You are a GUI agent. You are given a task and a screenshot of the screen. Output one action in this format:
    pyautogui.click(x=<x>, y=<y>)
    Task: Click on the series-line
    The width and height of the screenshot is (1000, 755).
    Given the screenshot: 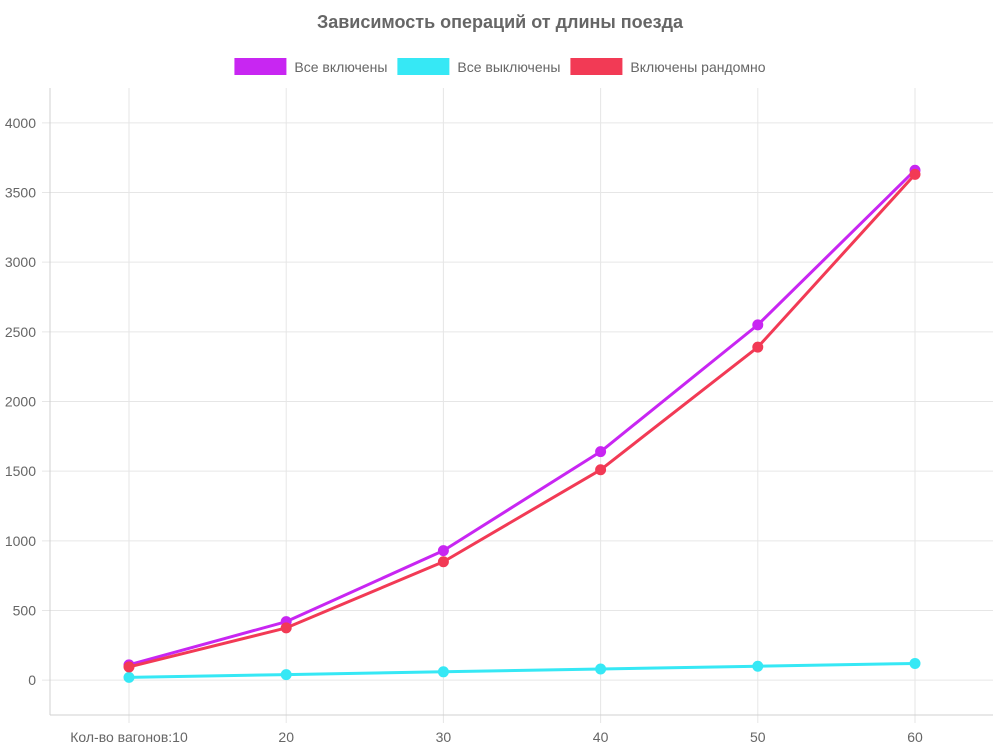 What is the action you would take?
    pyautogui.click(x=522, y=670)
    